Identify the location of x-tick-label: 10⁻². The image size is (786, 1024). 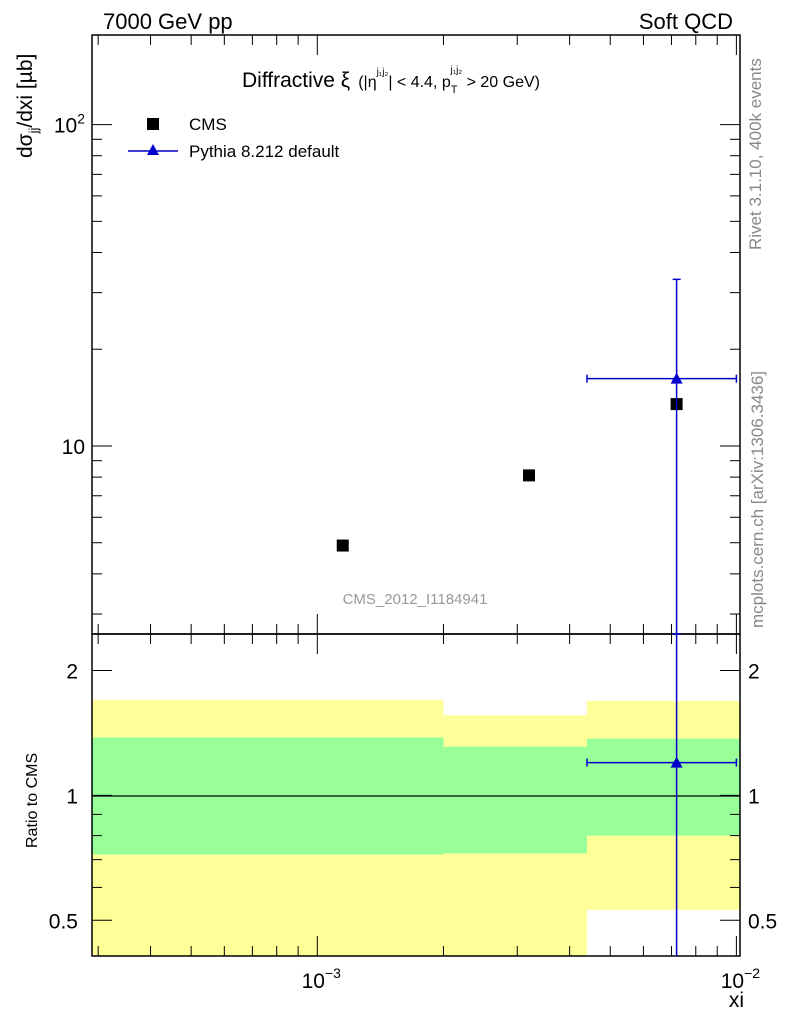
(741, 979).